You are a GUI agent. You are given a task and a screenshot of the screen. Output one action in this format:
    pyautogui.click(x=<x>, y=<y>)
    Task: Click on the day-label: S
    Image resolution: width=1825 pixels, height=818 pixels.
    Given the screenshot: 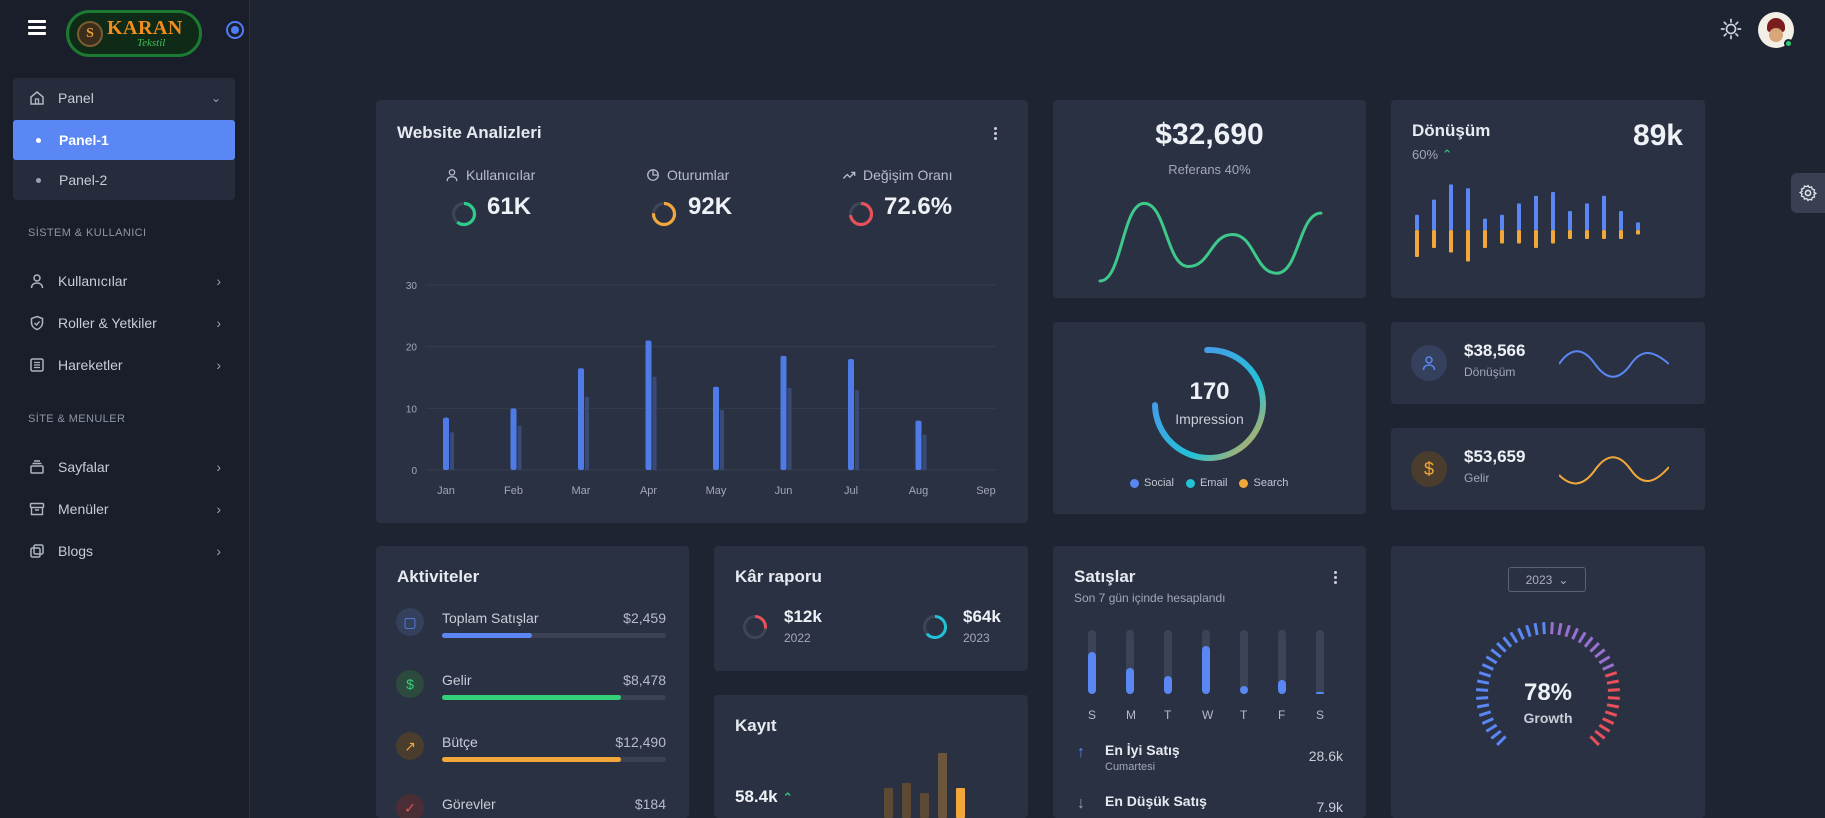 What is the action you would take?
    pyautogui.click(x=1320, y=715)
    